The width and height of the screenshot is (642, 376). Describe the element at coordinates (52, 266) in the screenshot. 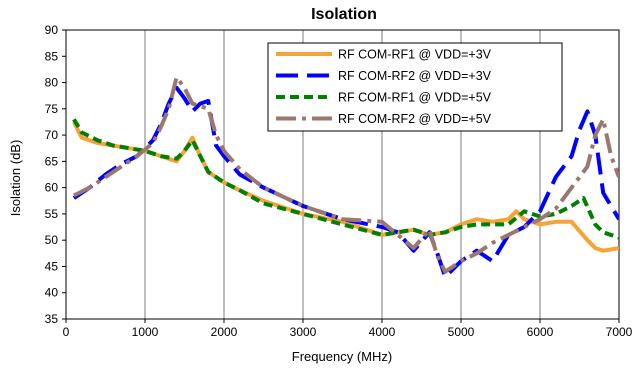

I see `y-tick-label: 45` at that location.